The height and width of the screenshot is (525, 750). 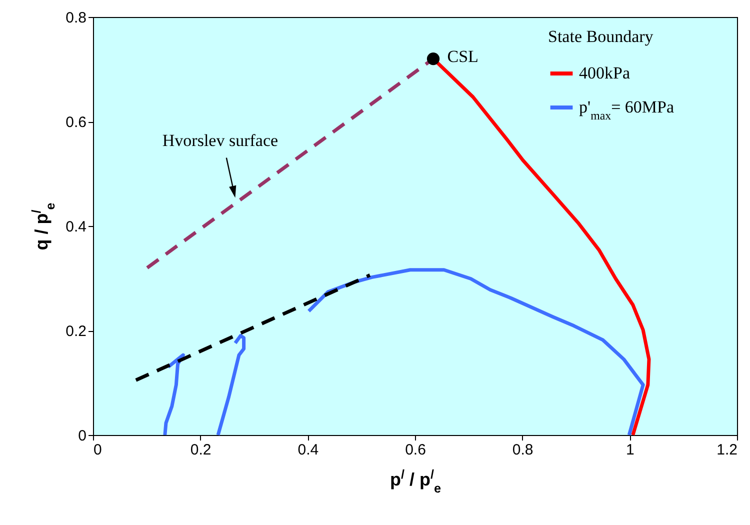 What do you see at coordinates (76, 331) in the screenshot?
I see `y-tick-label: 0.2` at bounding box center [76, 331].